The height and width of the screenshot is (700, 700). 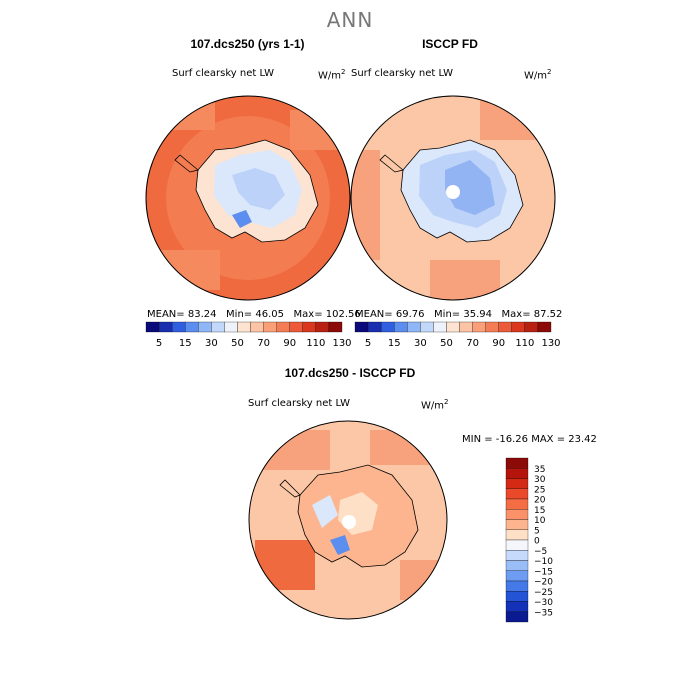 I want to click on map-diff-peninsula, so click(x=290, y=488).